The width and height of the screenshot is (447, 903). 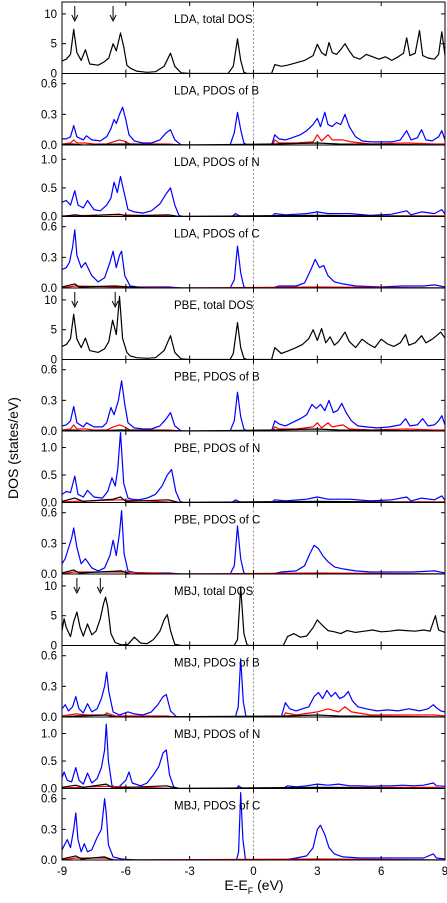 I want to click on panel-3: 0.0 0.3 0.6 LDA, PDOS of C, so click(x=243, y=255).